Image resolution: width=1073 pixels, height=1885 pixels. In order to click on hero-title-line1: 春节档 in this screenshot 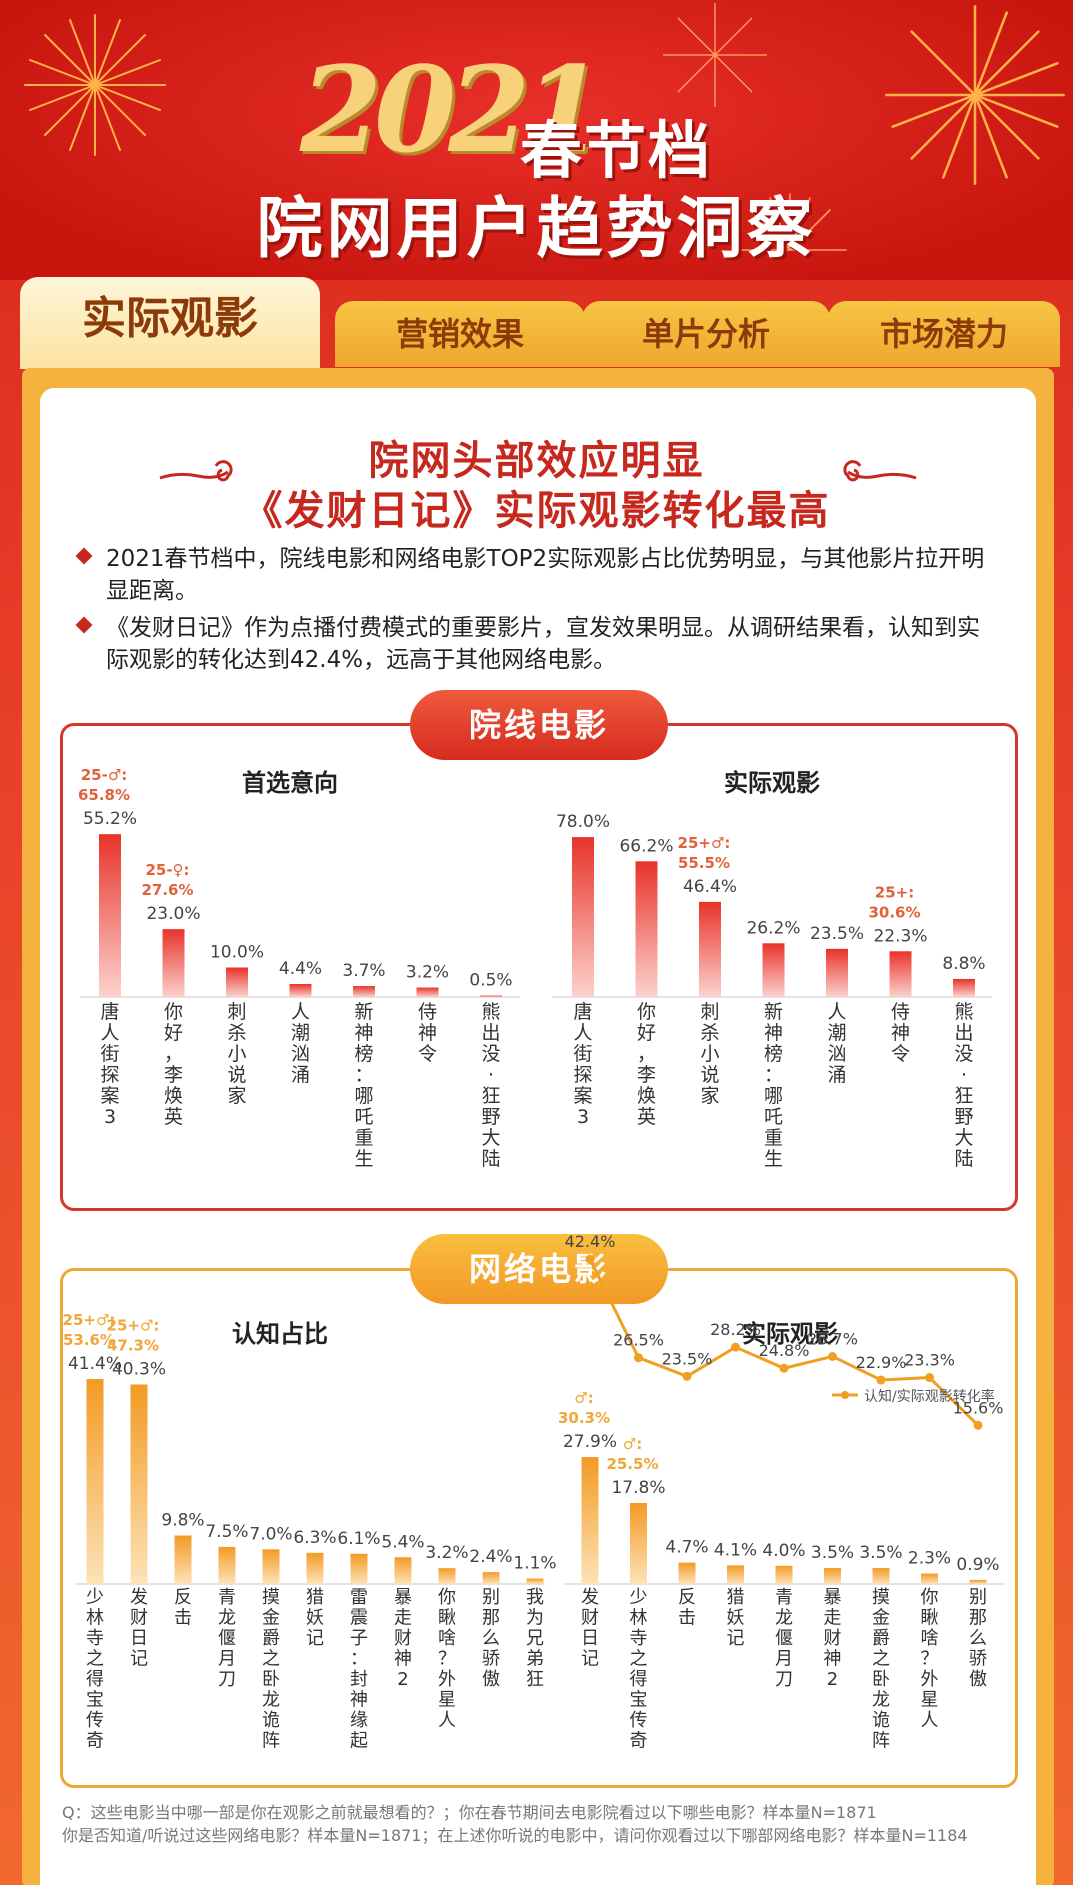, I will do `click(616, 150)`.